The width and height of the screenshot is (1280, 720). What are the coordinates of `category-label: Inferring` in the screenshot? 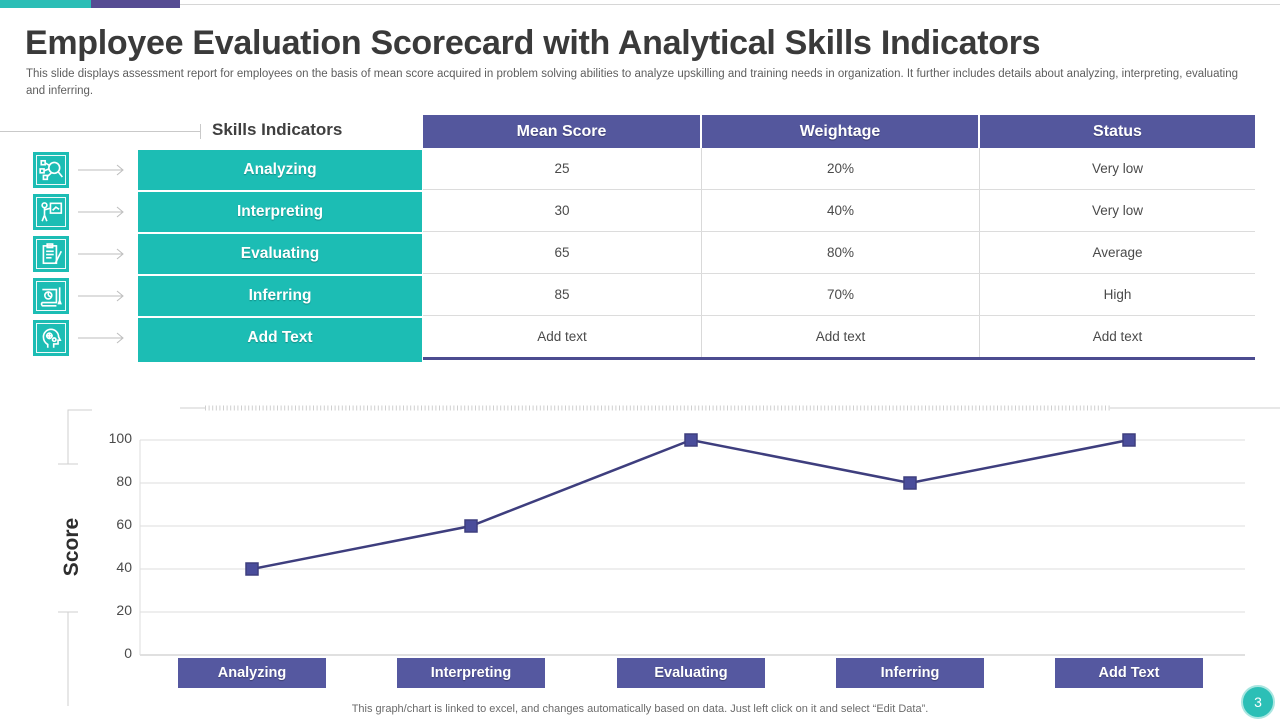 It's located at (910, 673).